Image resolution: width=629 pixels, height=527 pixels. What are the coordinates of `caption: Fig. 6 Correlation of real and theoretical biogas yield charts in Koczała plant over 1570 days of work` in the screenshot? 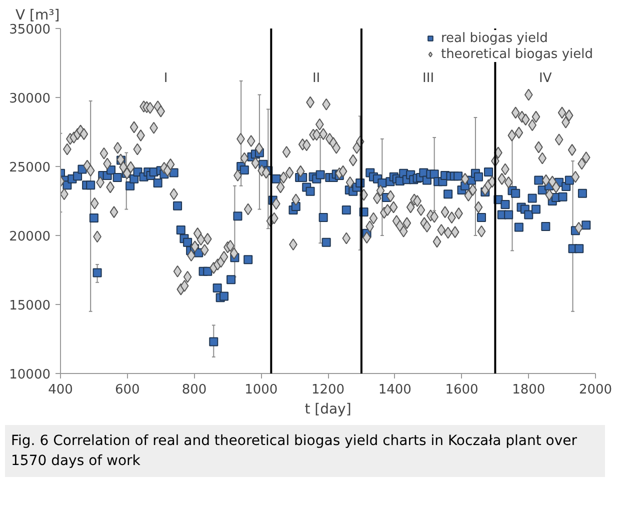 It's located at (294, 451).